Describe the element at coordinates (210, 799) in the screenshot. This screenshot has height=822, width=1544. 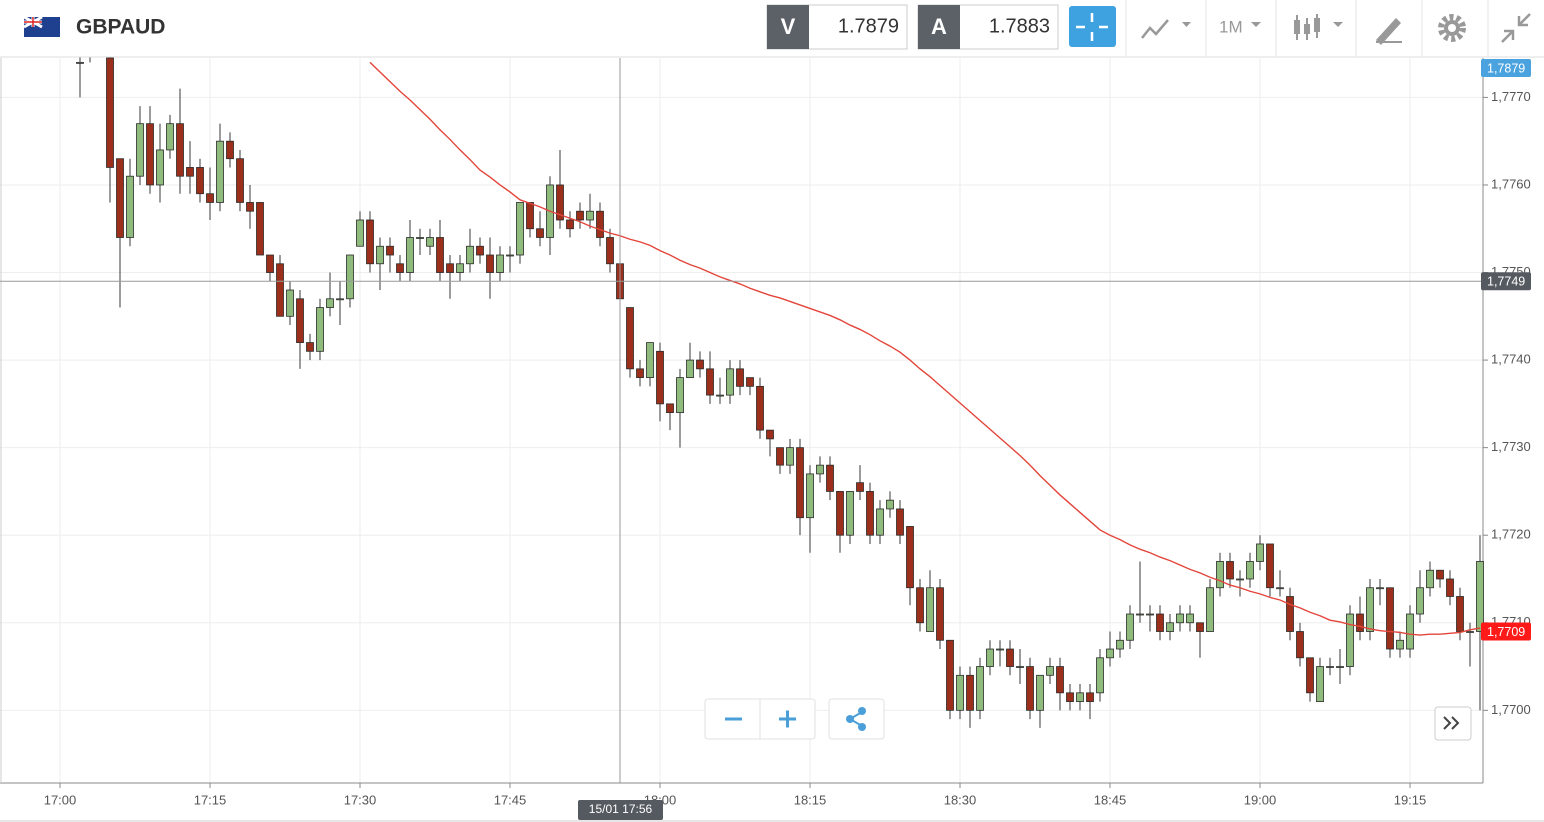
I see `x-tick-label: 17:15` at that location.